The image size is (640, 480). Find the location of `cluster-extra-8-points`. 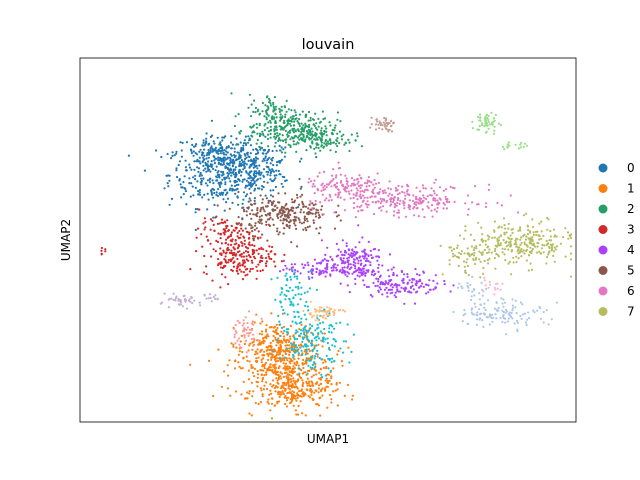

cluster-extra-8-points is located at coordinates (493, 286).